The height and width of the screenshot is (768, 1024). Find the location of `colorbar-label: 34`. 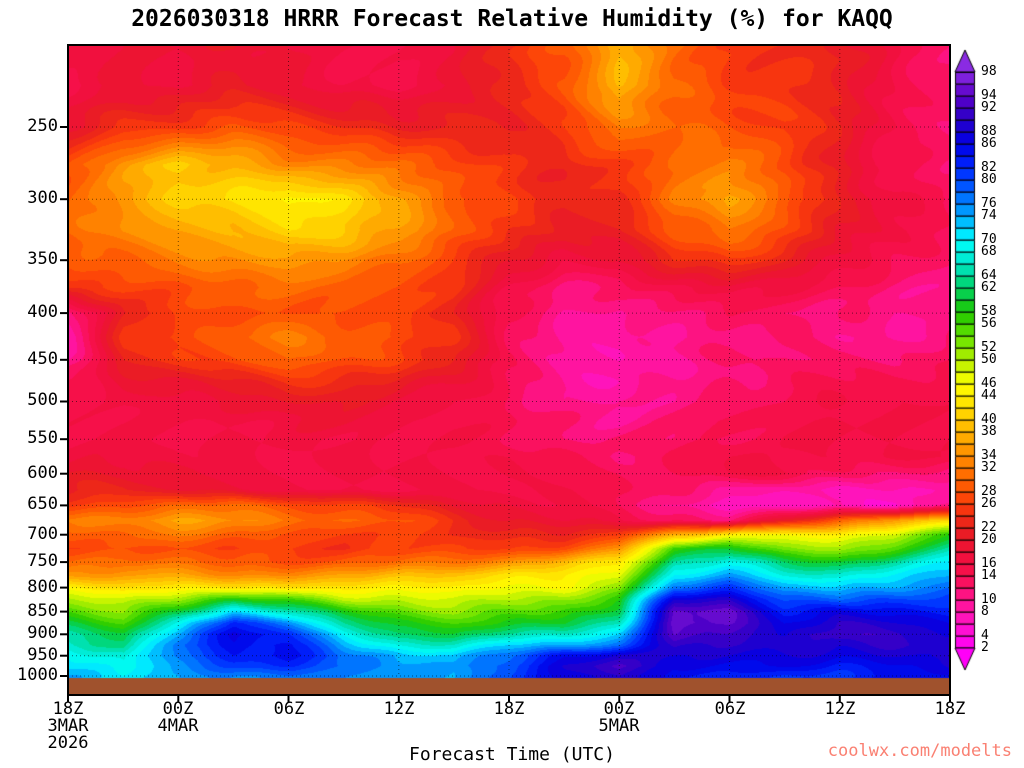

colorbar-label: 34 is located at coordinates (989, 455).